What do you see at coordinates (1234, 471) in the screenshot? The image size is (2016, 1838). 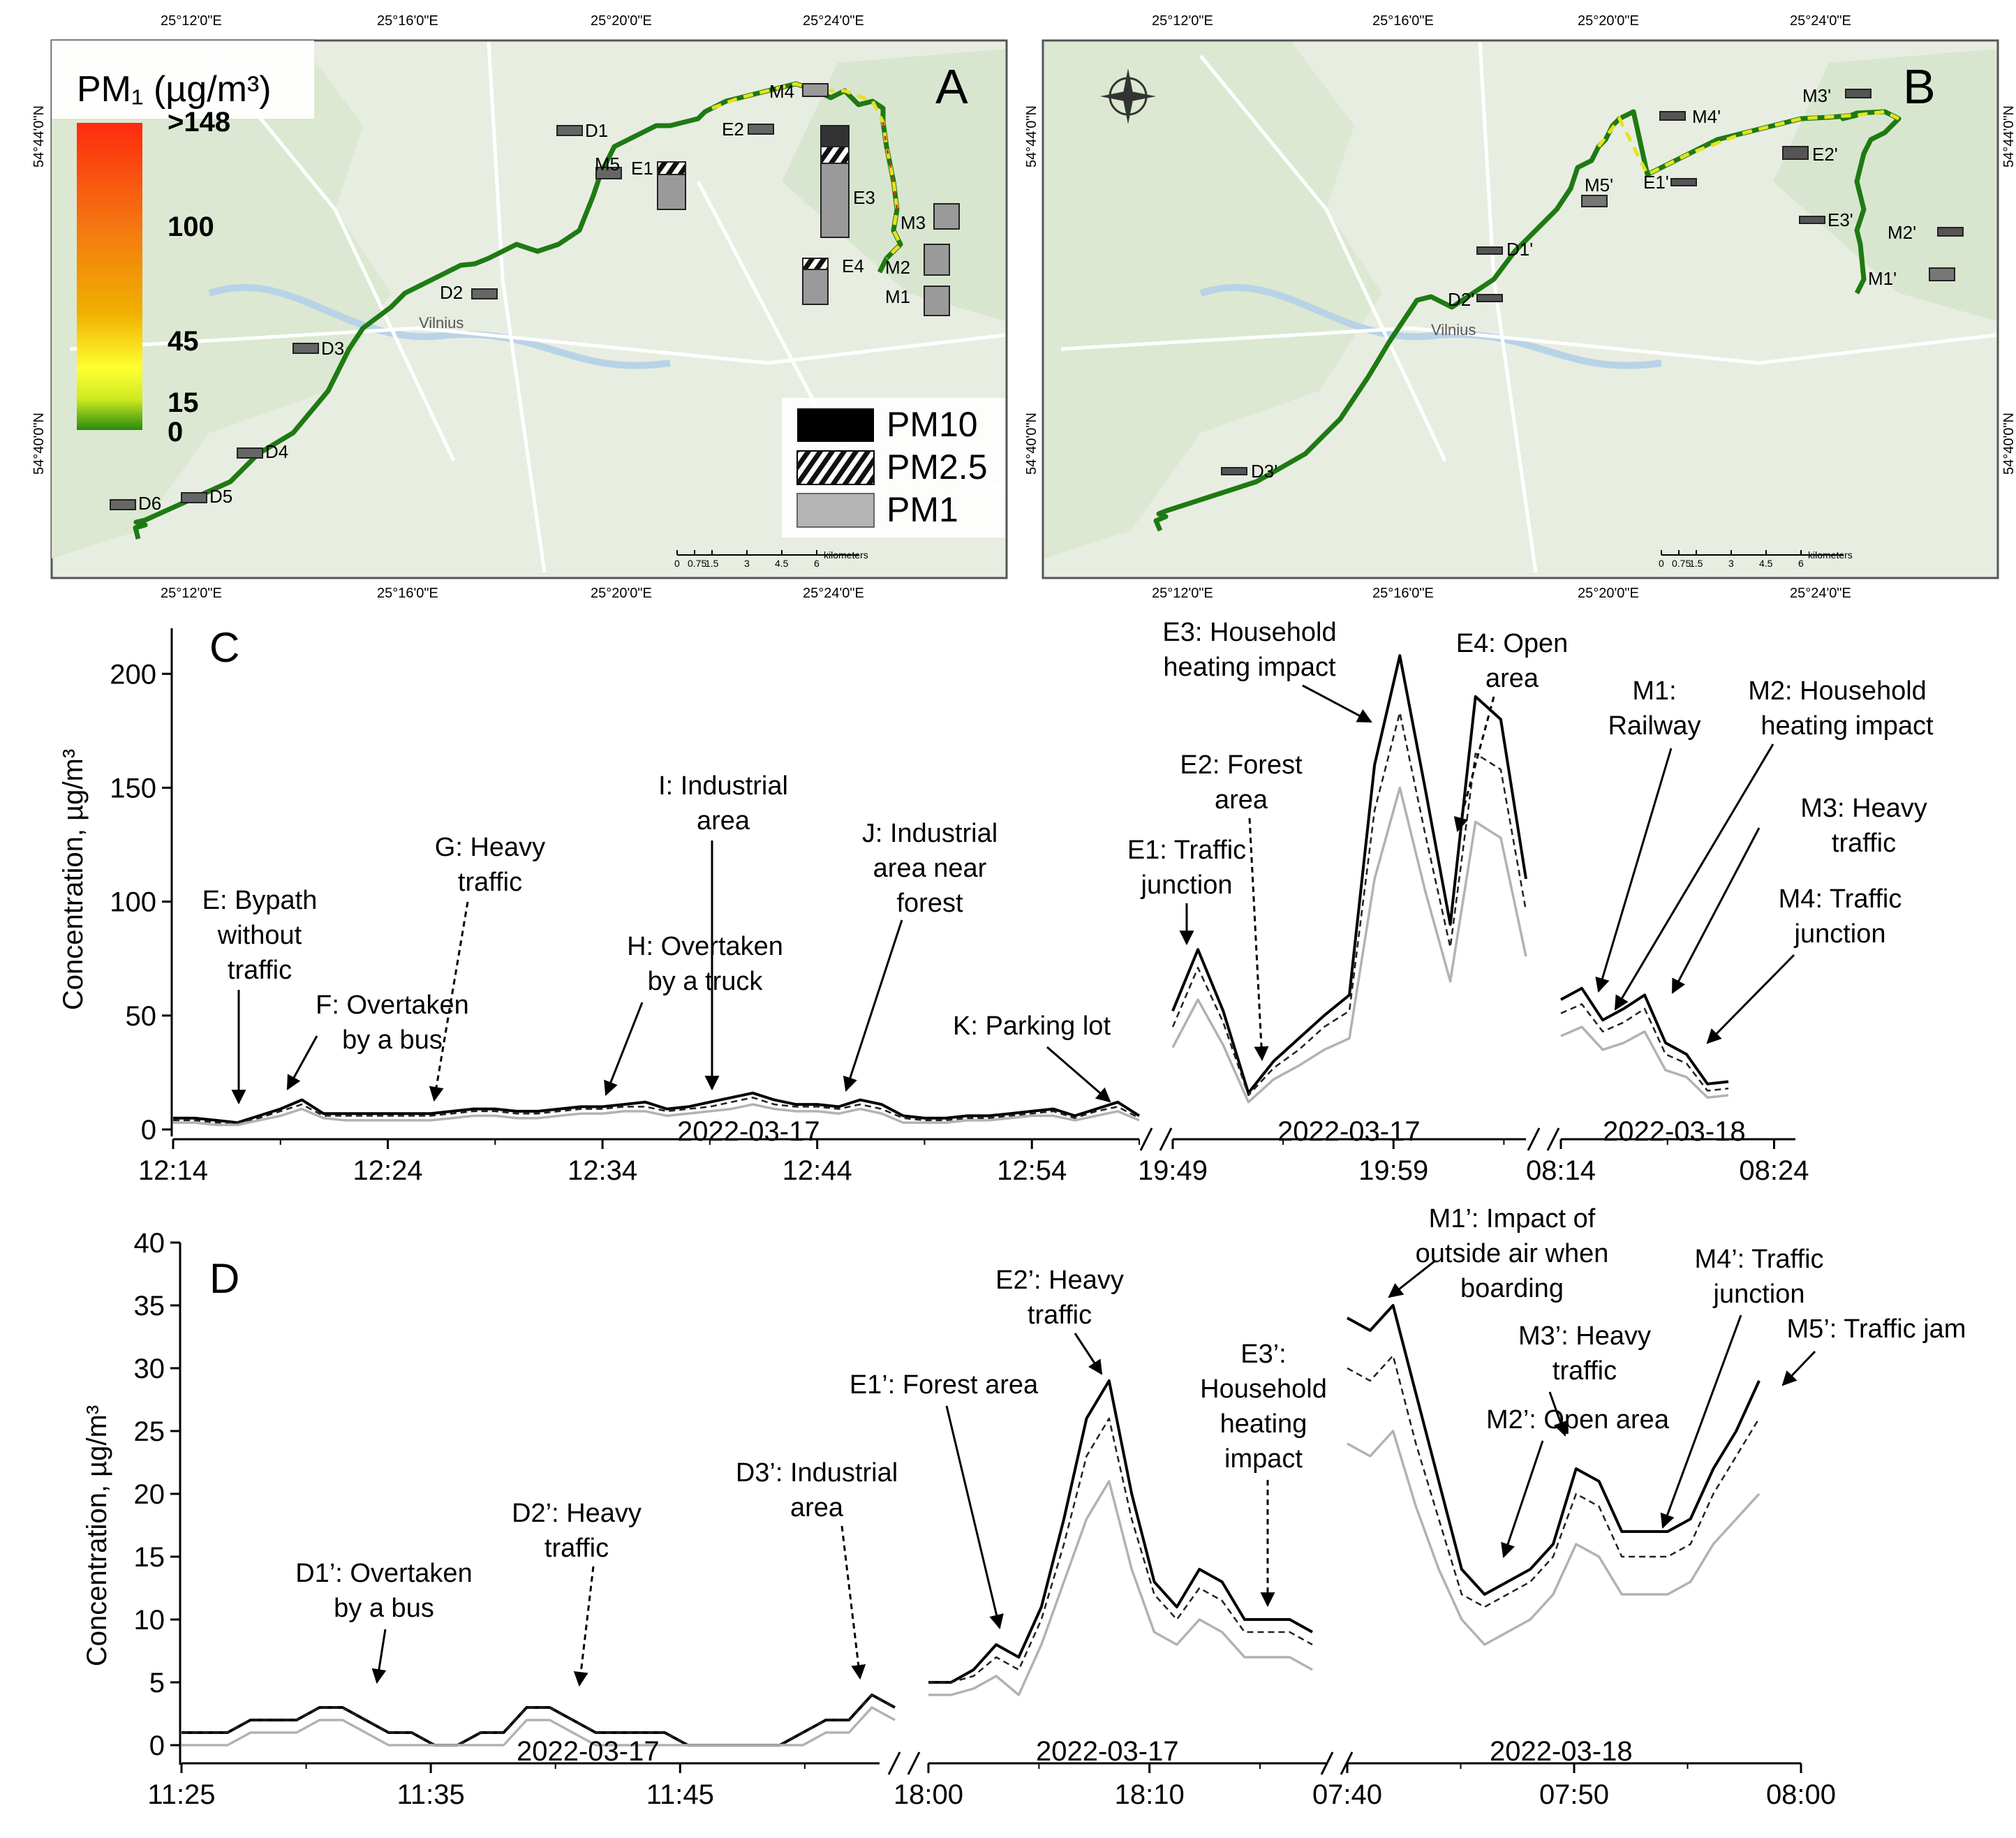 I see `site-bar-D3b` at bounding box center [1234, 471].